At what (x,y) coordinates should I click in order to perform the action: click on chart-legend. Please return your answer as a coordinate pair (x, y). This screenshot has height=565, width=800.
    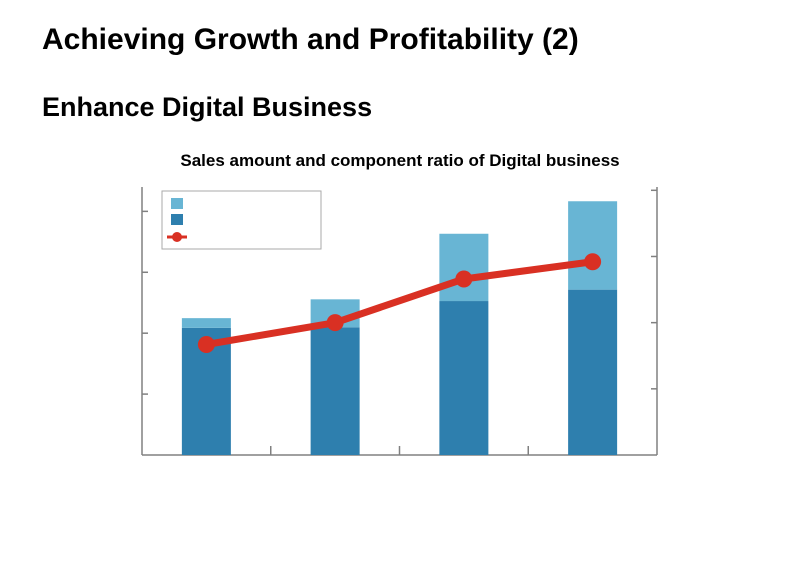
    Looking at the image, I should click on (241, 220).